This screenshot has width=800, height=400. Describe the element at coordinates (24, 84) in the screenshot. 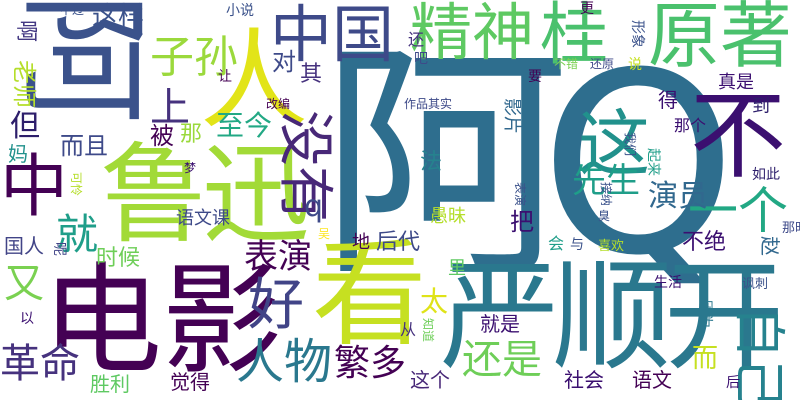

I see `word-laoshi: 老师` at that location.